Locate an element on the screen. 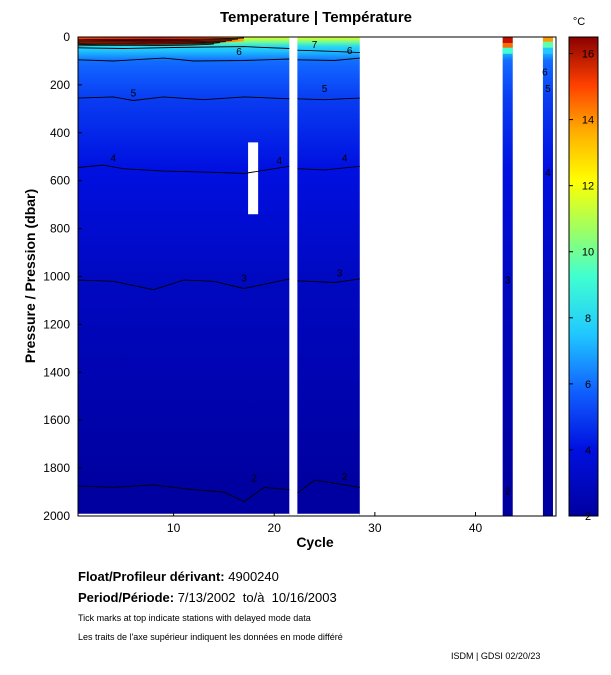 This screenshot has width=611, height=675. period-label: Period/Période: is located at coordinates (126, 597).